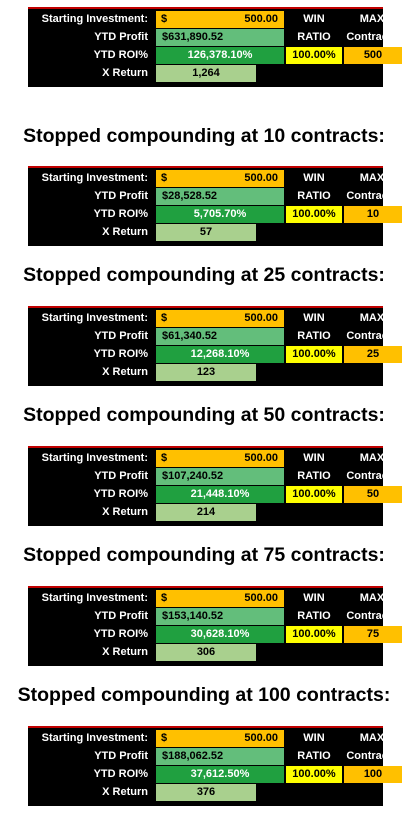 This screenshot has height=821, width=408. I want to click on ytd-profit-value: $153,140.52, so click(220, 616).